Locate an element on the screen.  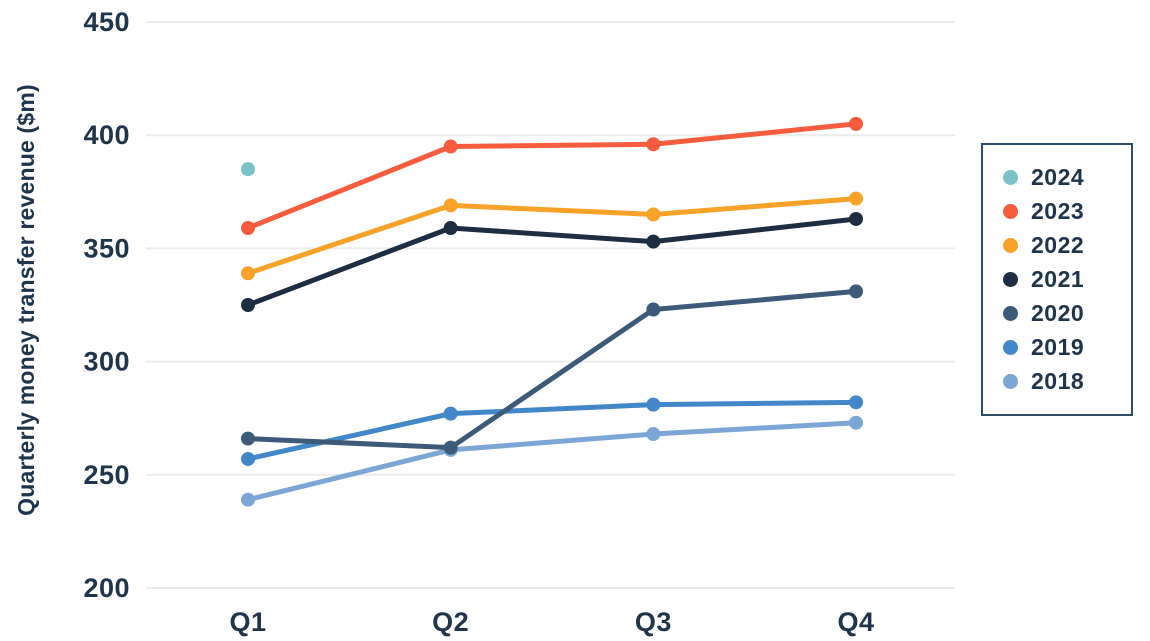
data-point-2020-q2 is located at coordinates (450, 447).